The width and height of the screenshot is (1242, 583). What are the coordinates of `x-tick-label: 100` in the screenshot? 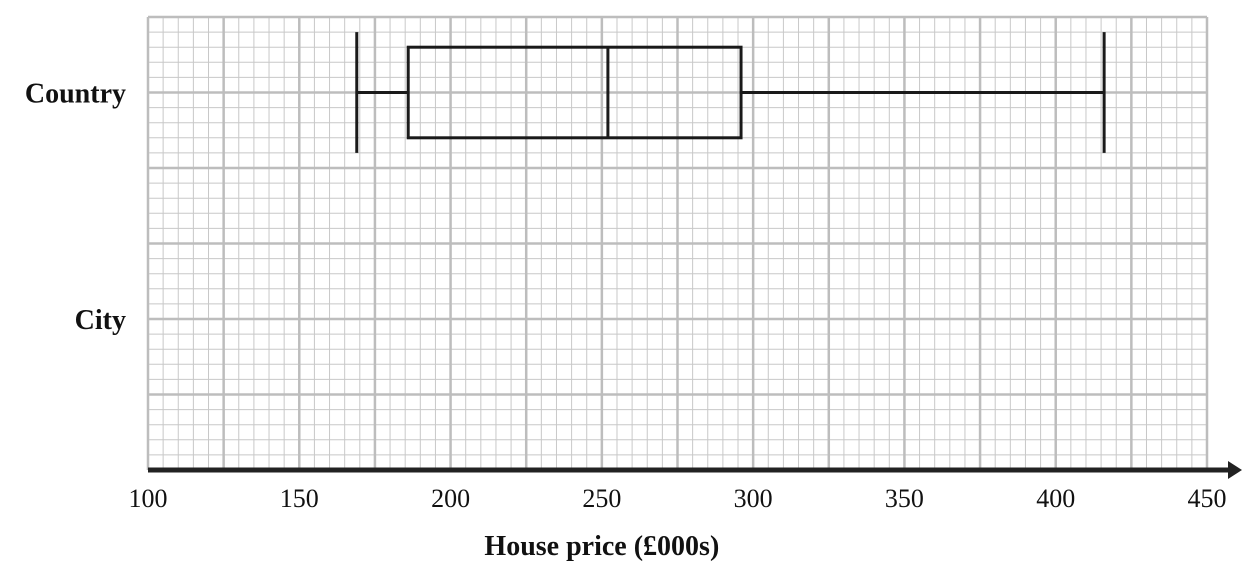 It's located at (148, 498).